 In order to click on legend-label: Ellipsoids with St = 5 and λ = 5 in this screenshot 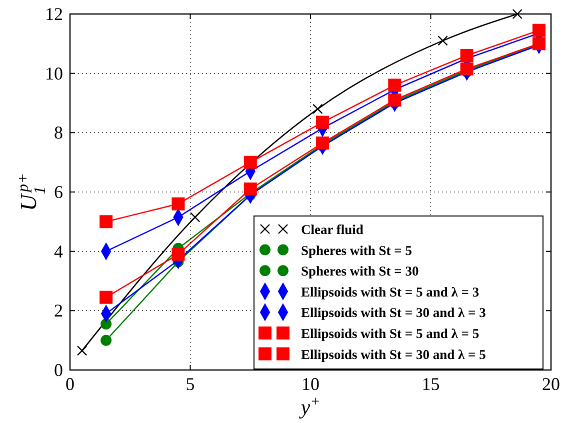, I will do `click(390, 333)`.